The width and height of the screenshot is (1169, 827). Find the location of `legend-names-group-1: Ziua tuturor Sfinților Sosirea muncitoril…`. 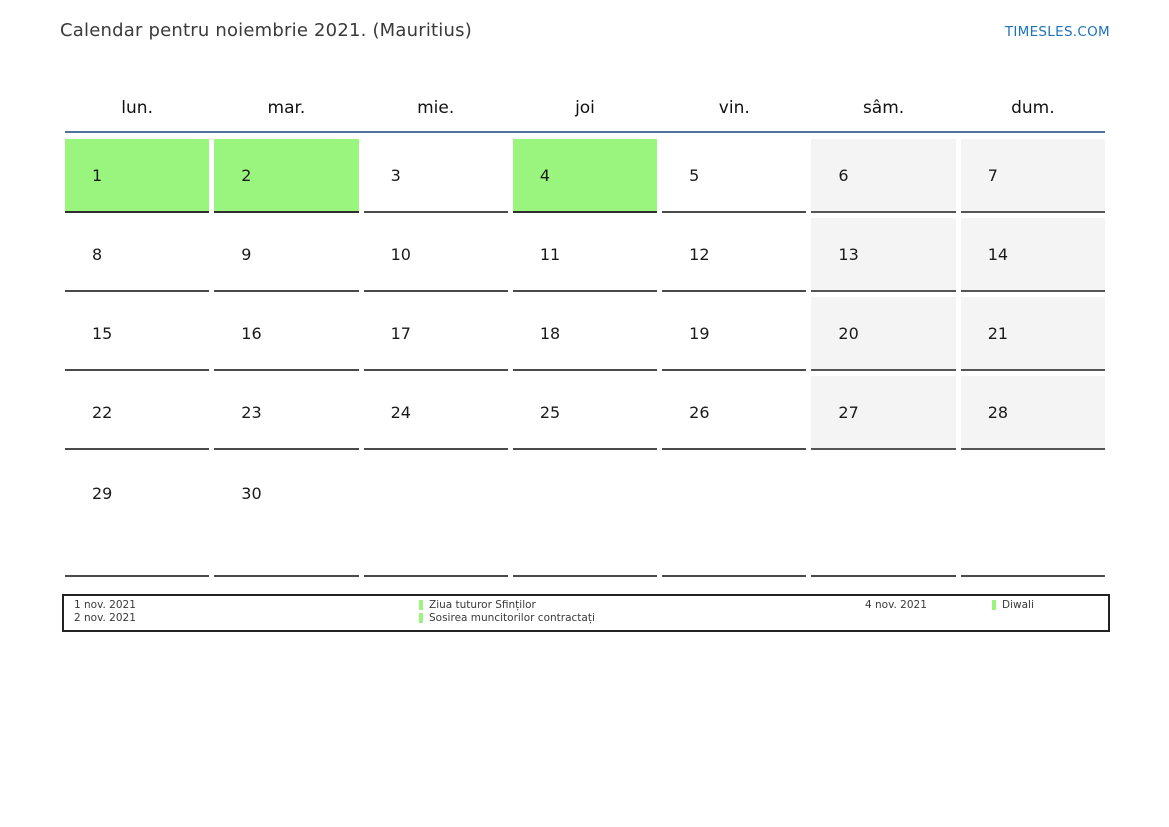

legend-names-group-1: Ziua tuturor Sfinților Sosirea muncitoril… is located at coordinates (507, 611).